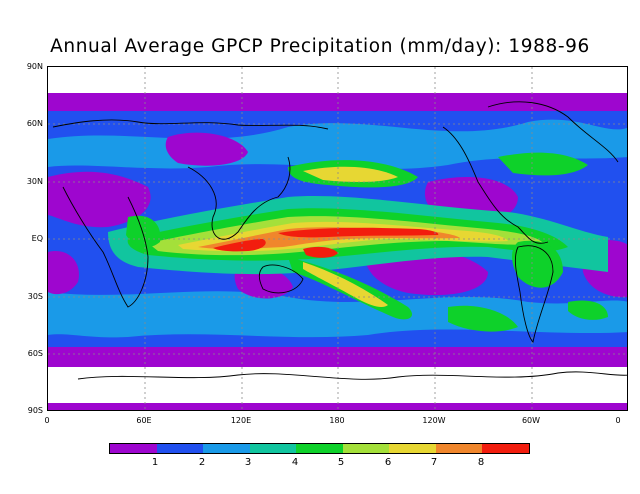 The image size is (640, 494). What do you see at coordinates (35, 410) in the screenshot?
I see `lat-label-90s: 90S` at bounding box center [35, 410].